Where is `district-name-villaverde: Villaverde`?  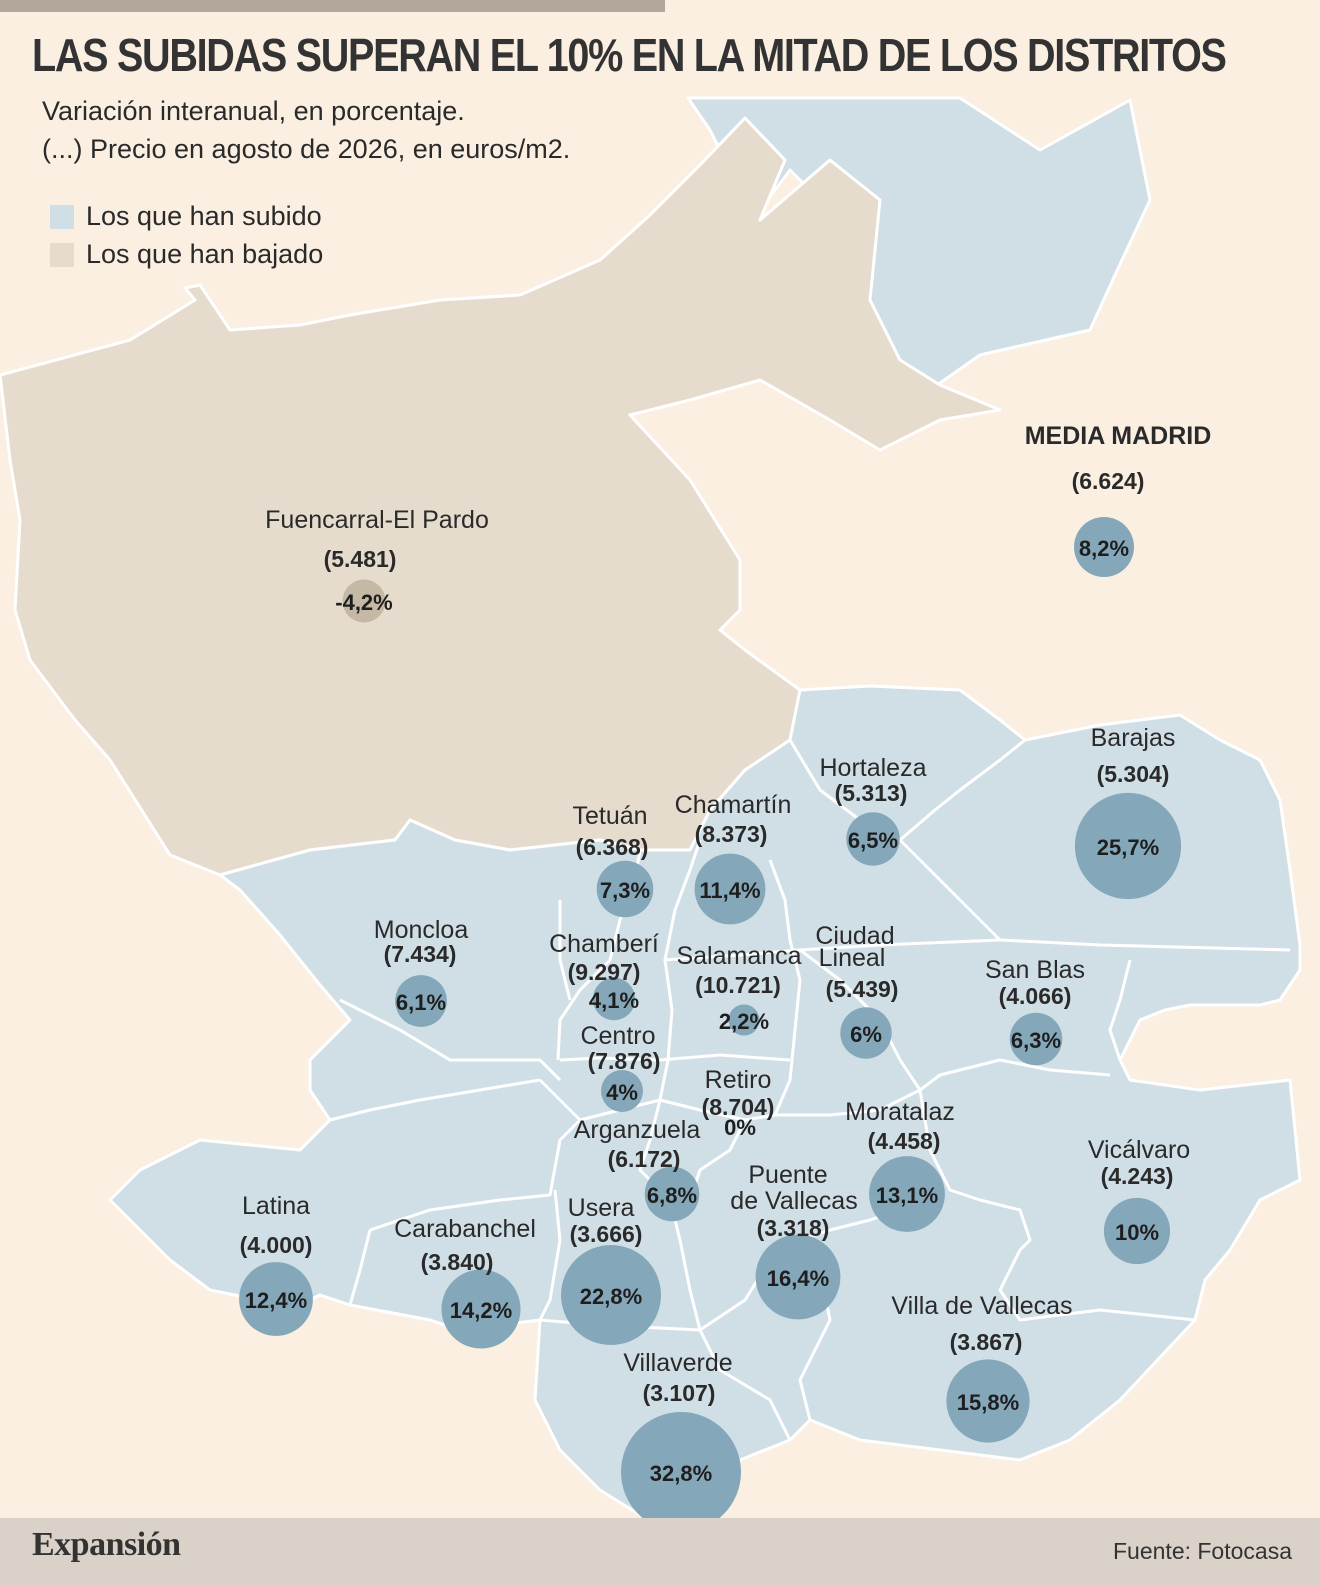 district-name-villaverde: Villaverde is located at coordinates (678, 1363).